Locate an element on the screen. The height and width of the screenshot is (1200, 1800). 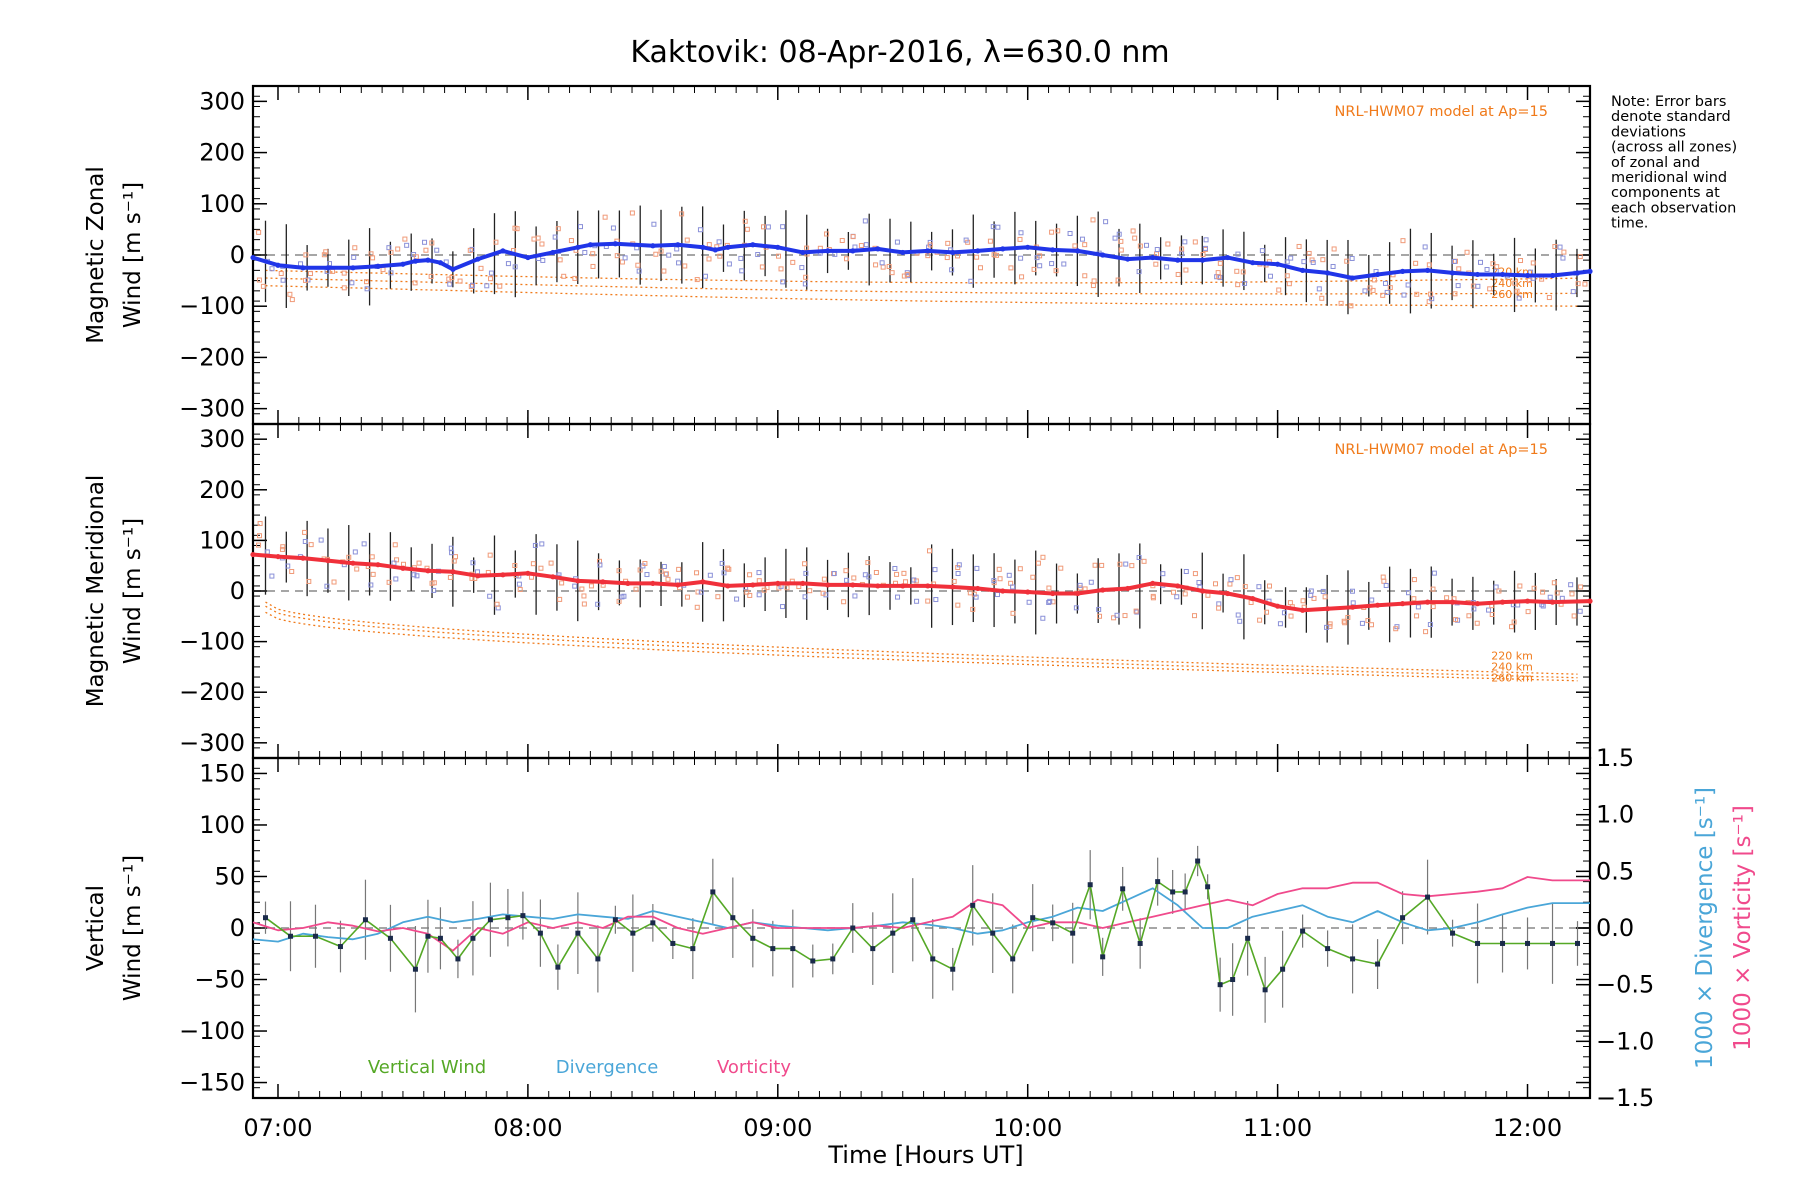
y-tick-label: 0 is located at coordinates (237, 255).